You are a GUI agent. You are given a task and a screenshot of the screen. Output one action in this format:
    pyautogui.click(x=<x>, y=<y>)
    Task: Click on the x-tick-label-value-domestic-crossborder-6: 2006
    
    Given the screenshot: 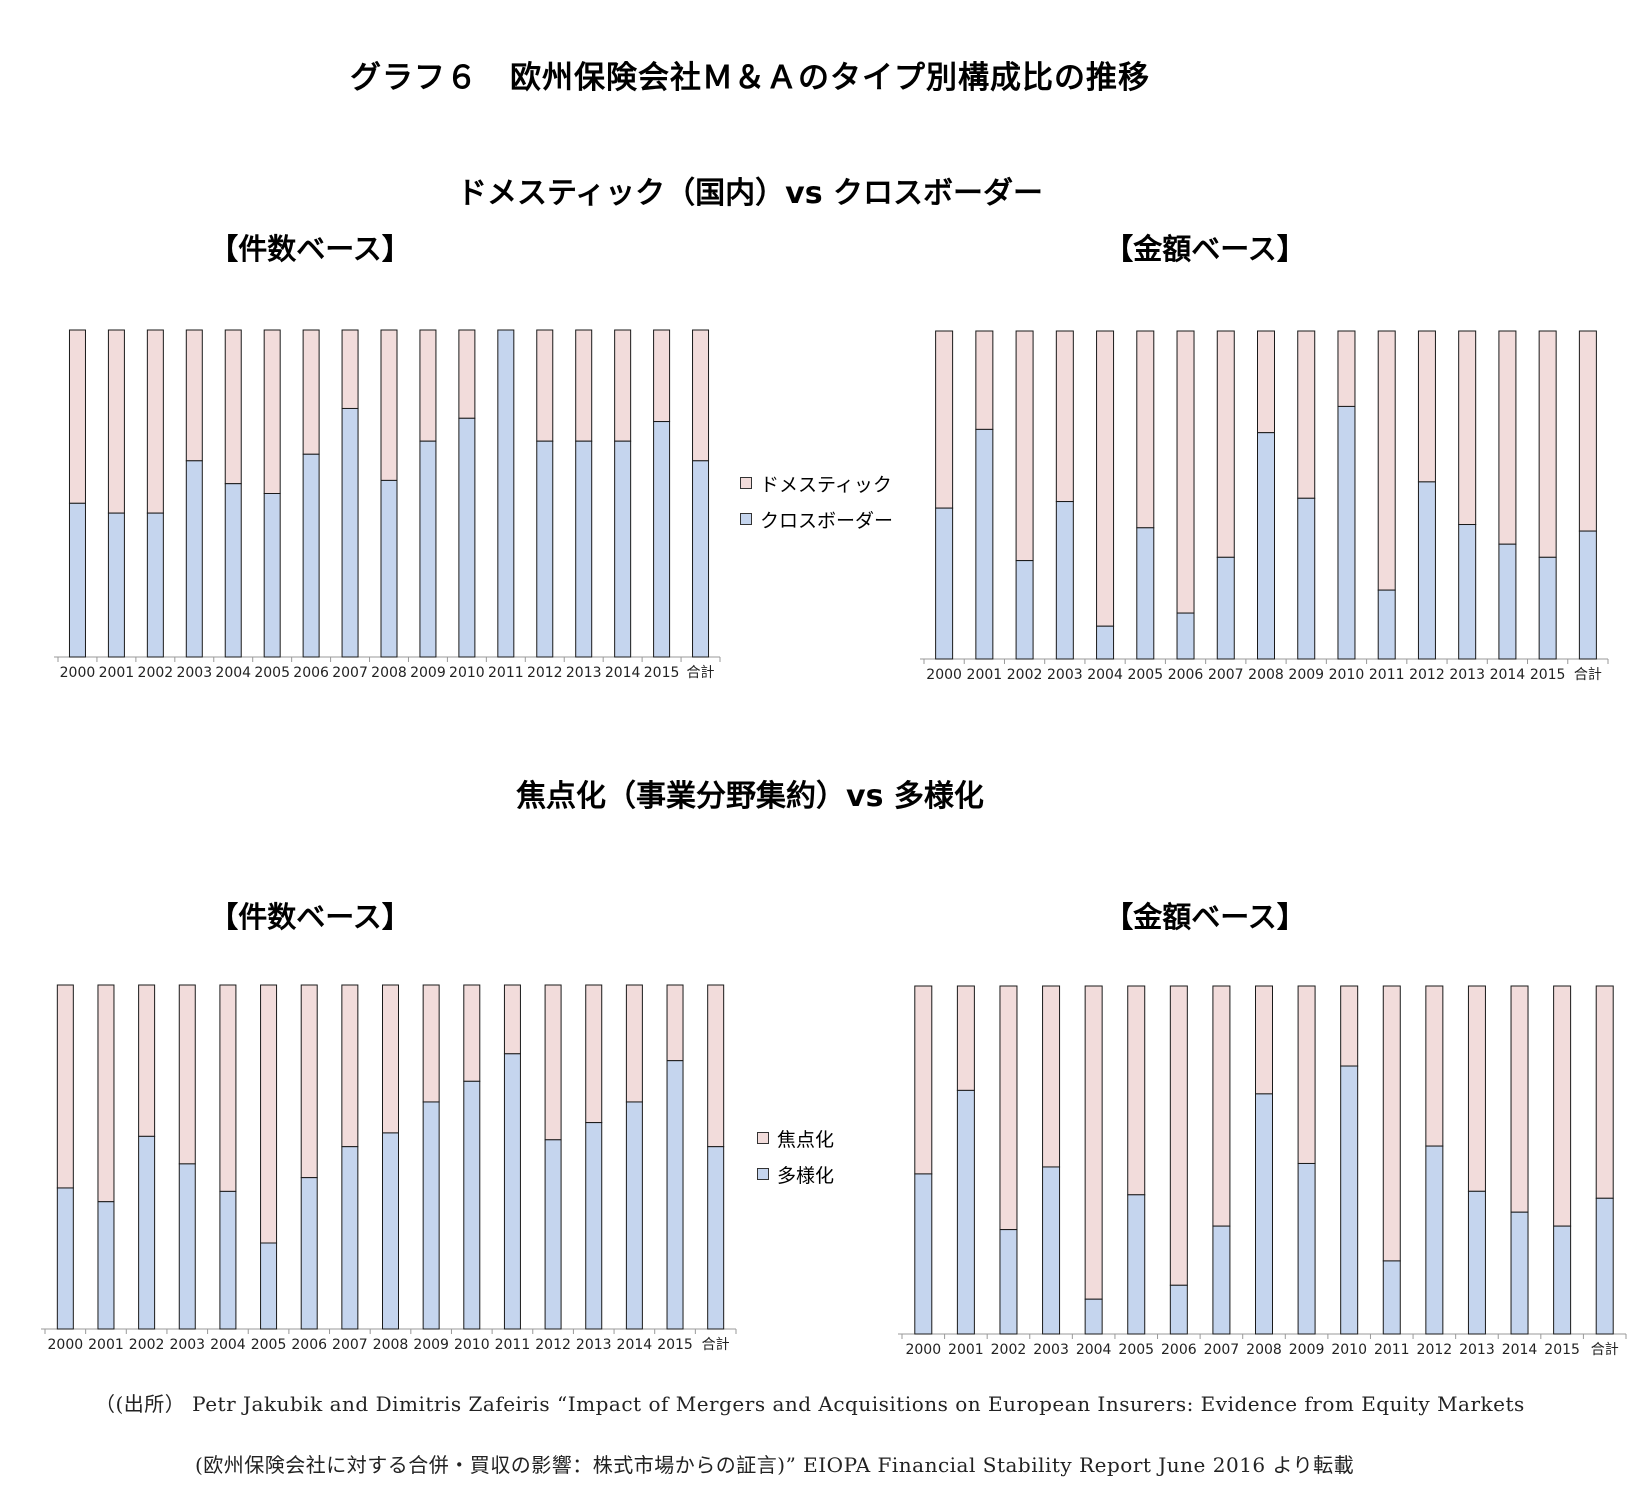 What is the action you would take?
    pyautogui.click(x=1186, y=675)
    